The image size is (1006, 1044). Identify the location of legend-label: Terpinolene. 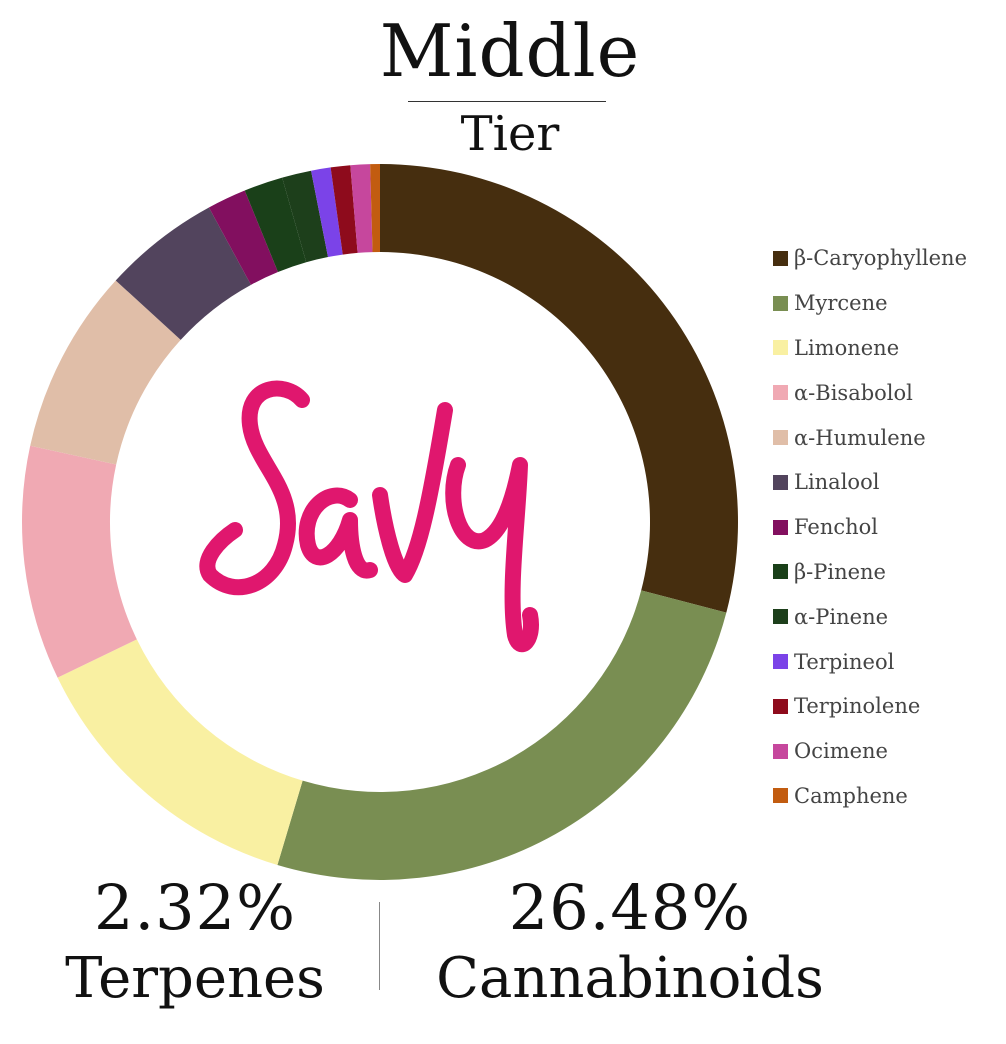
(857, 706).